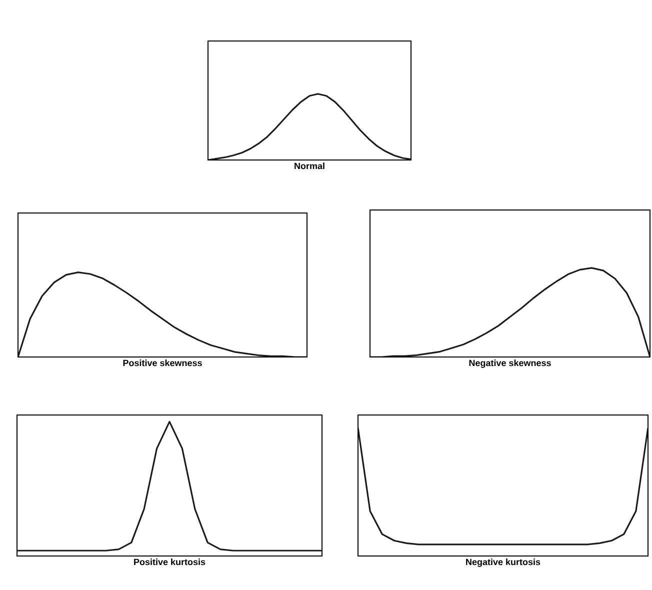 The height and width of the screenshot is (590, 652). What do you see at coordinates (170, 562) in the screenshot?
I see `text: Positive kurtosis` at bounding box center [170, 562].